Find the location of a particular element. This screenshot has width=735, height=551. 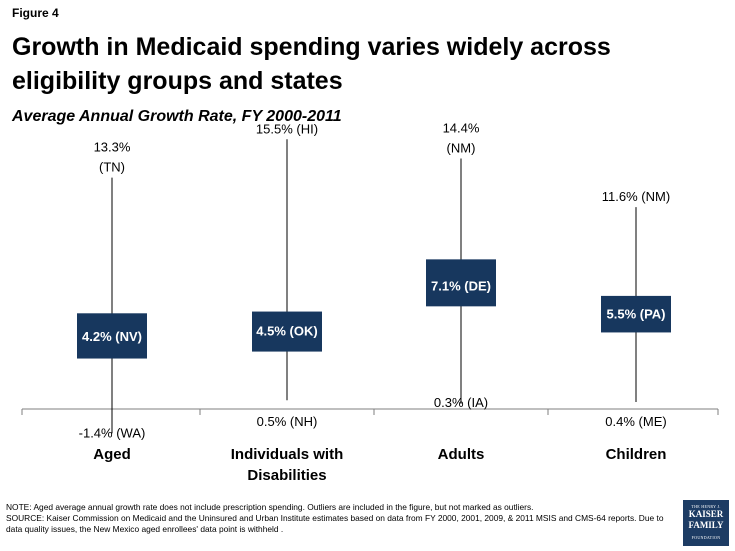

logo-line-4: FOUNDATION is located at coordinates (706, 537).